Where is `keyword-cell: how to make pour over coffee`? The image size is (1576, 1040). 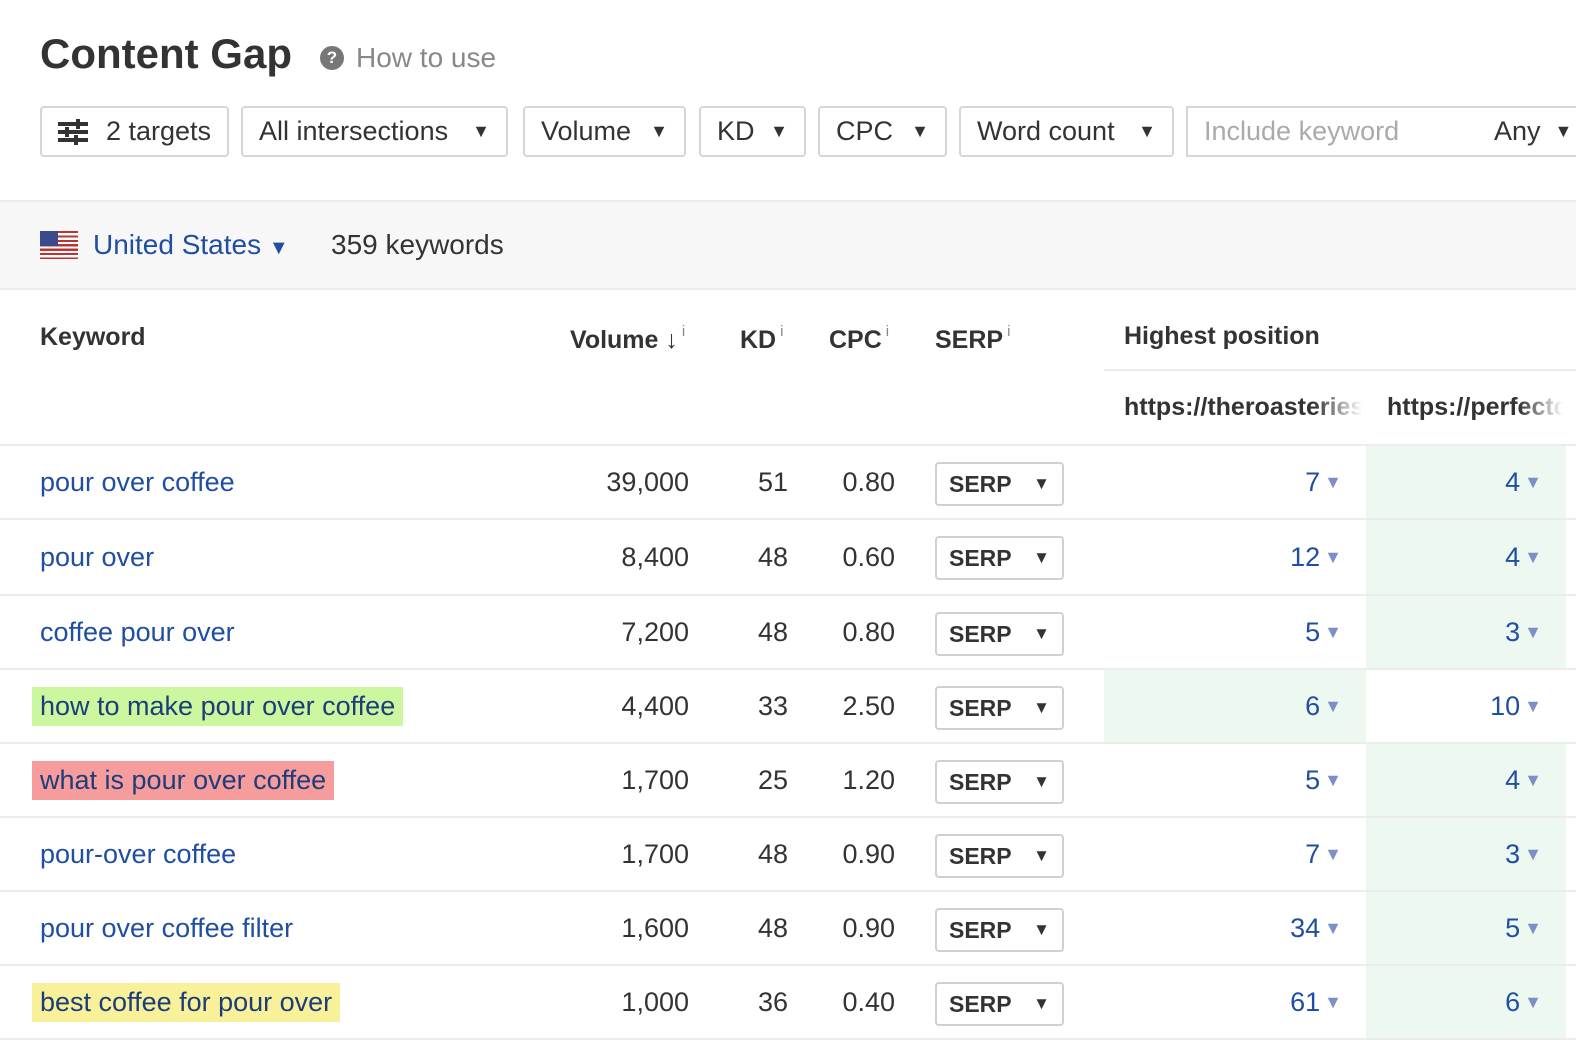 keyword-cell: how to make pour over coffee is located at coordinates (218, 706).